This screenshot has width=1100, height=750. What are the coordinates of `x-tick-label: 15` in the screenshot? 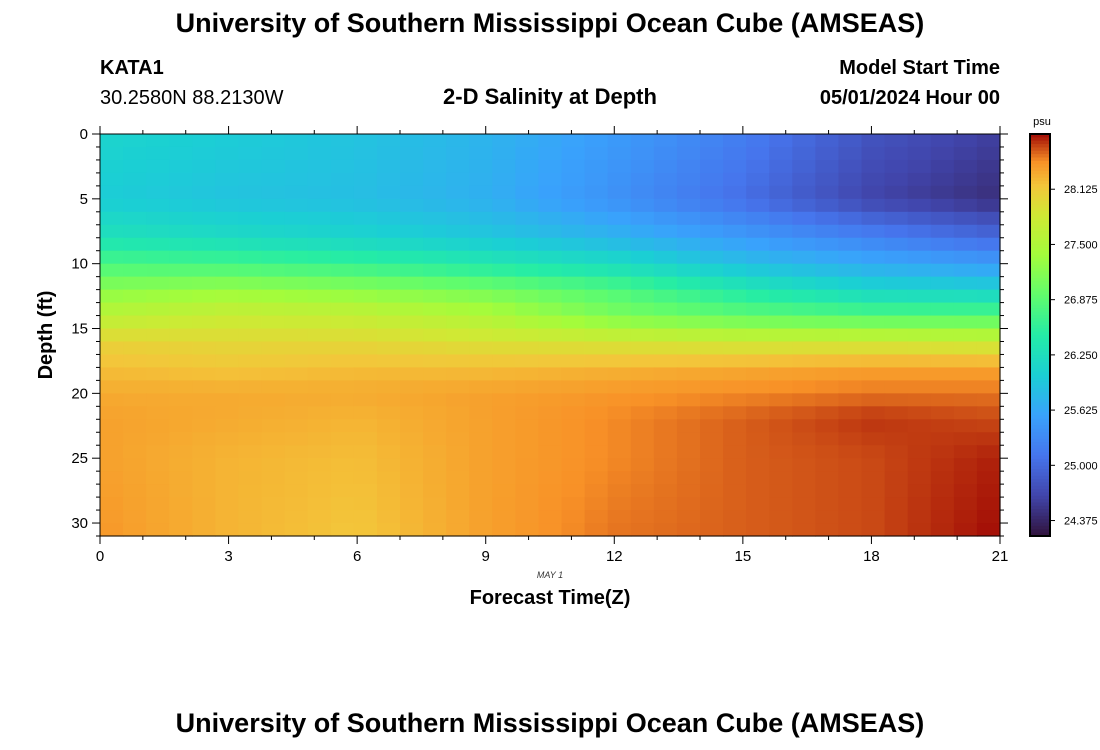 It's located at (743, 556).